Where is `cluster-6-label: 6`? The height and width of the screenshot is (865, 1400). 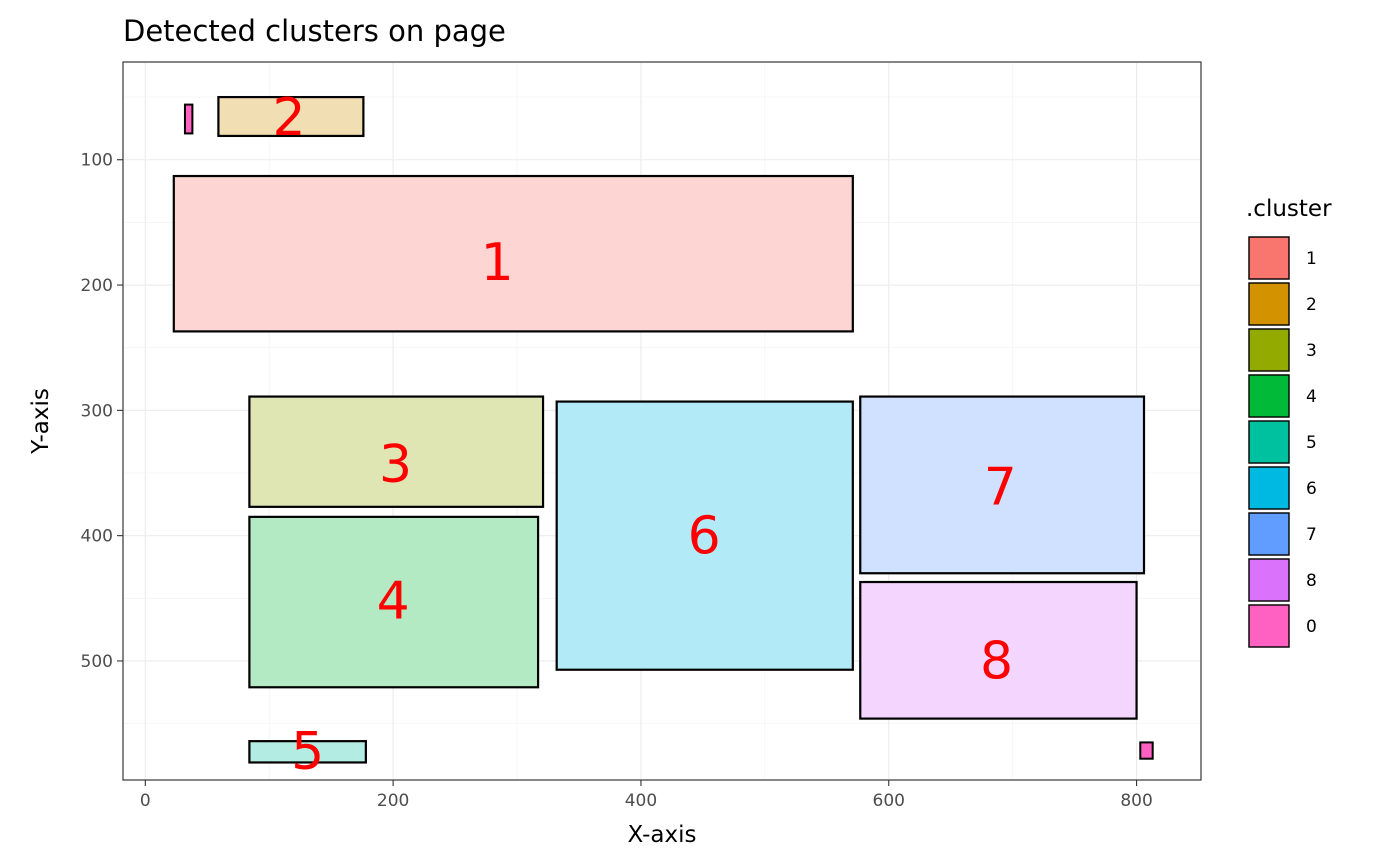
cluster-6-label: 6 is located at coordinates (704, 536).